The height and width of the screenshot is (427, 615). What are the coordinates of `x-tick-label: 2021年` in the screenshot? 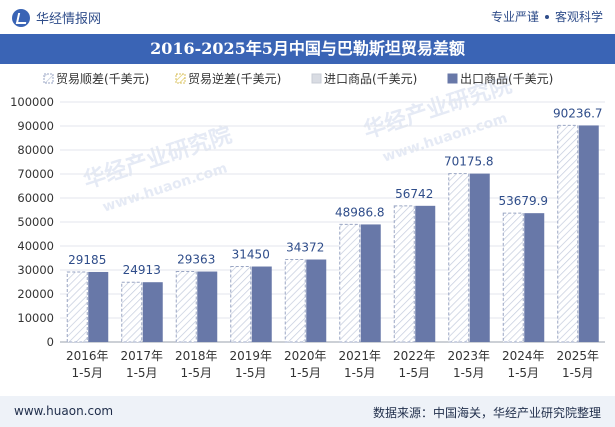 It's located at (359, 356).